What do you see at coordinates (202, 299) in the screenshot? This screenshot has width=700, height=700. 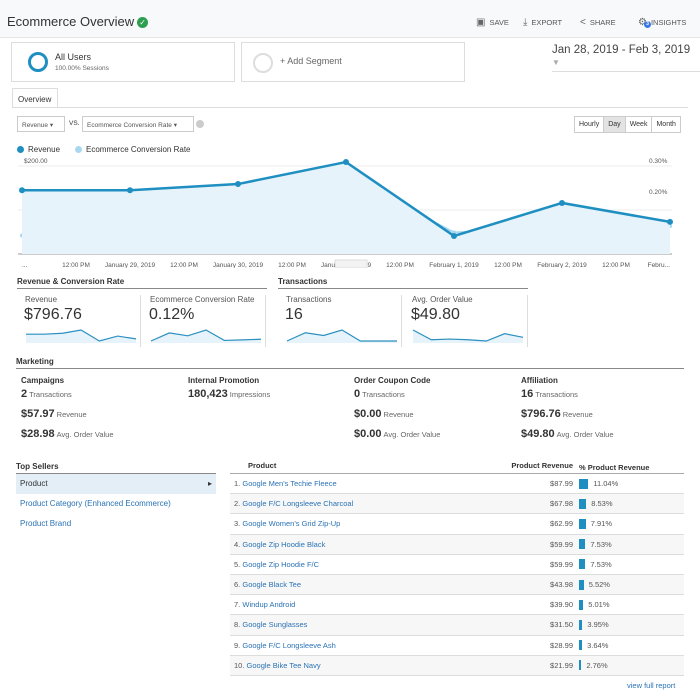 I see `metric-label: Ecommerce Conversion Rate` at bounding box center [202, 299].